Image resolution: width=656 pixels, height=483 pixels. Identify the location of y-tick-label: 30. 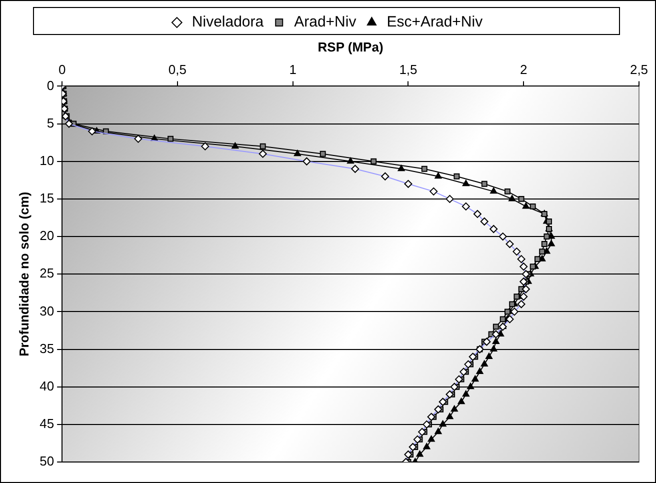
(47, 310).